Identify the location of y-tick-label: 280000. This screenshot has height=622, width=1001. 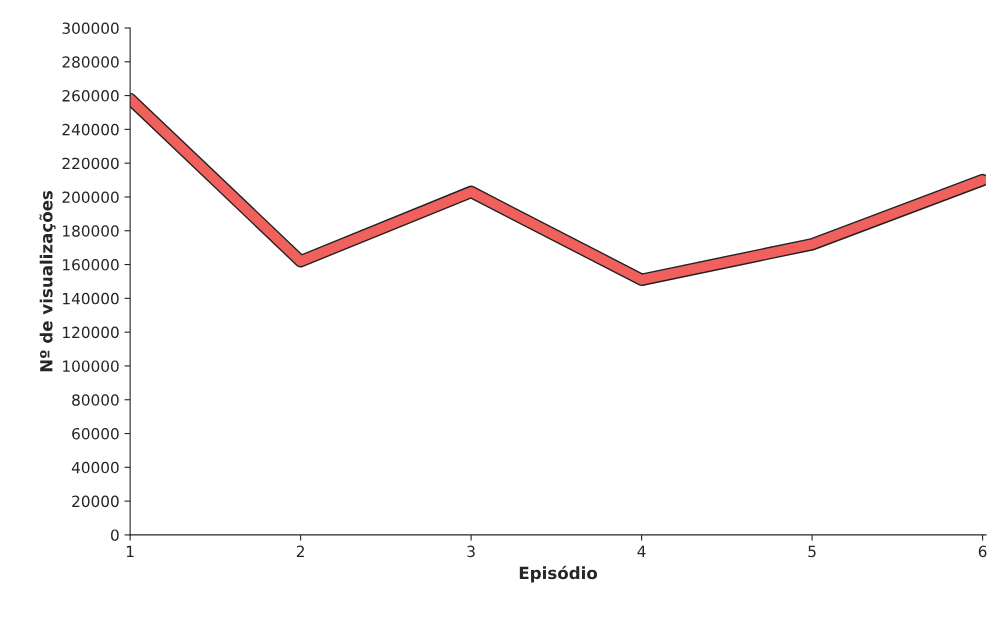
(90, 62).